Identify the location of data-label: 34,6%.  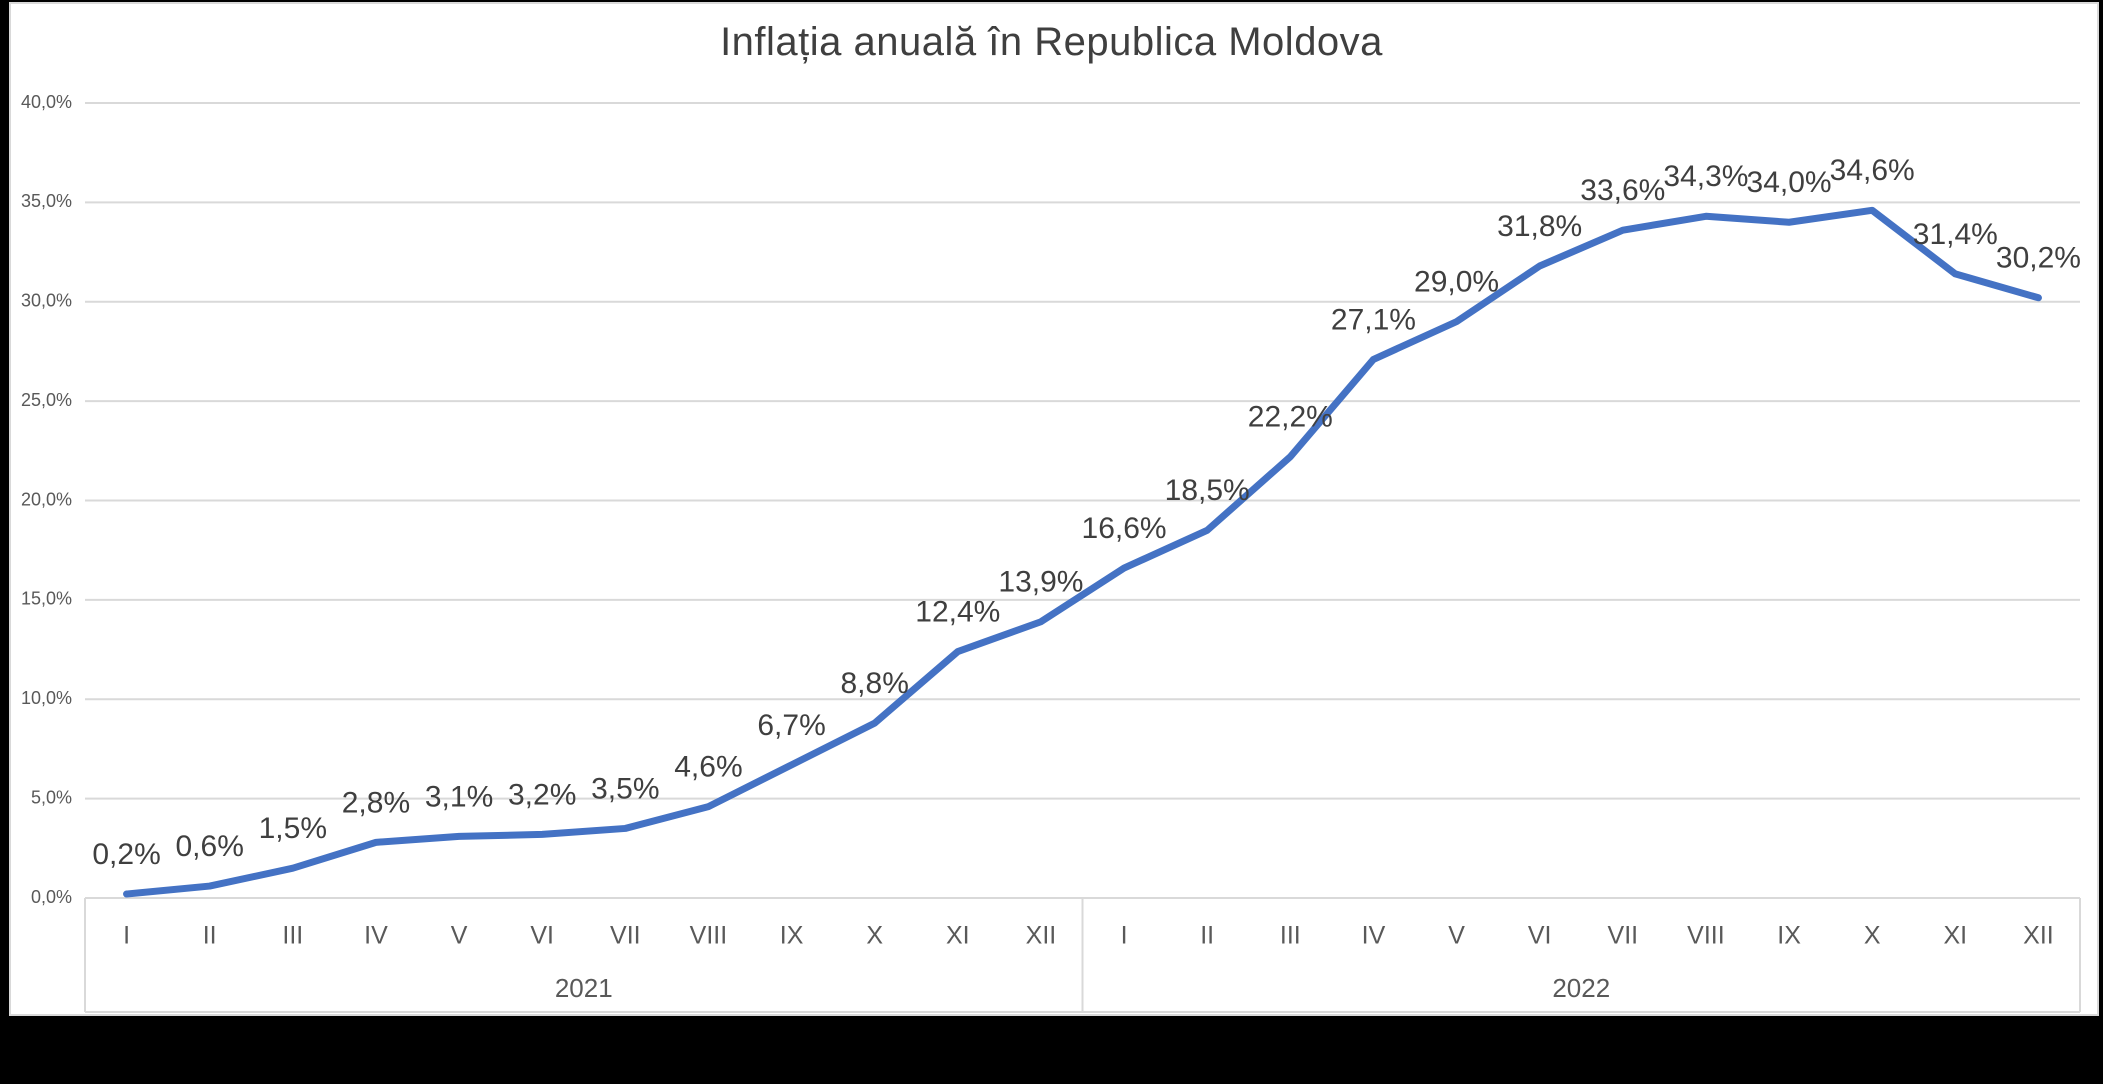
(1872, 170).